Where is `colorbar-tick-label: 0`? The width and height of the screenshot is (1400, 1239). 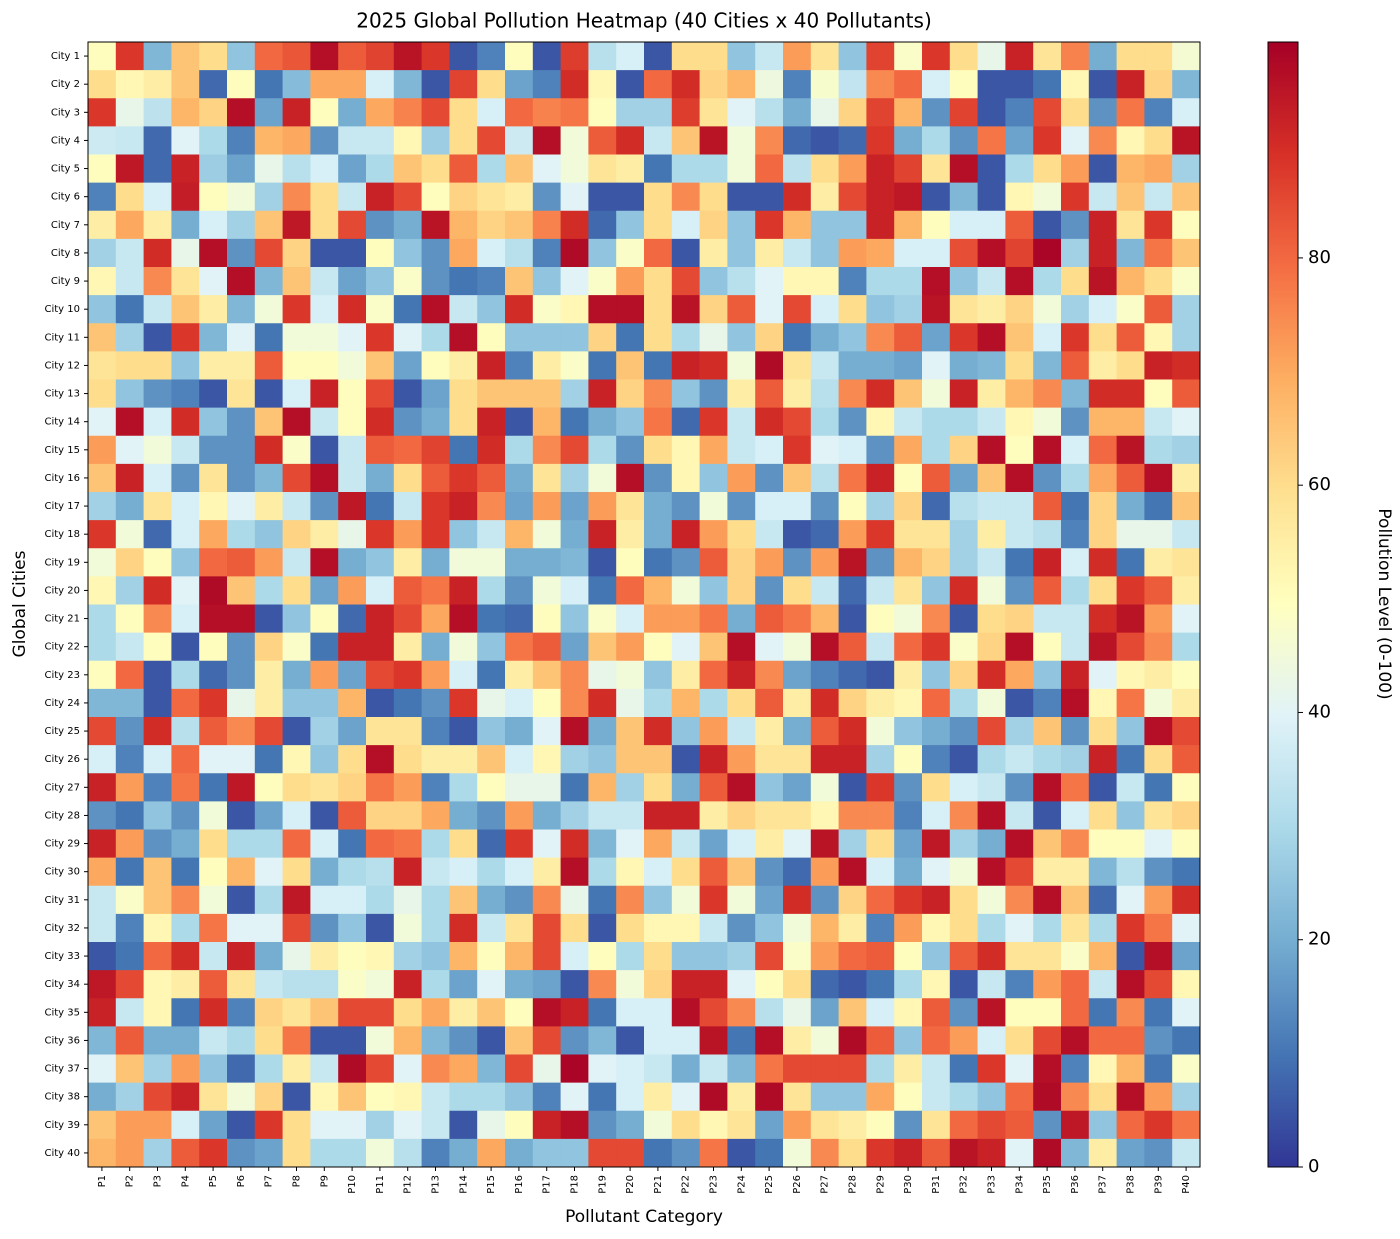 colorbar-tick-label: 0 is located at coordinates (1313, 1166).